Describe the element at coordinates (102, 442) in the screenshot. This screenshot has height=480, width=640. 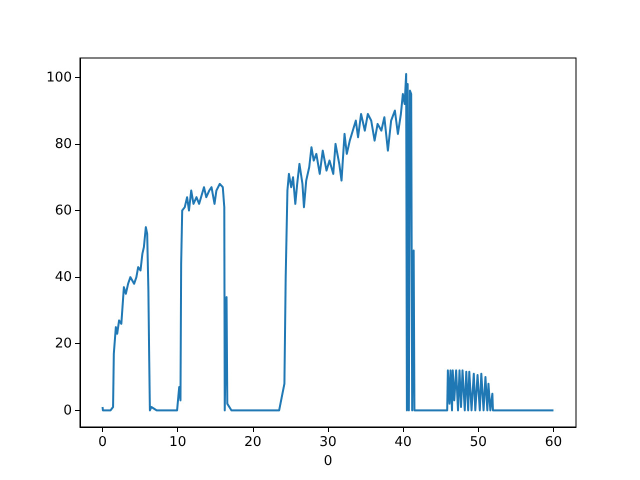
I see `x-tick-label: 0` at that location.